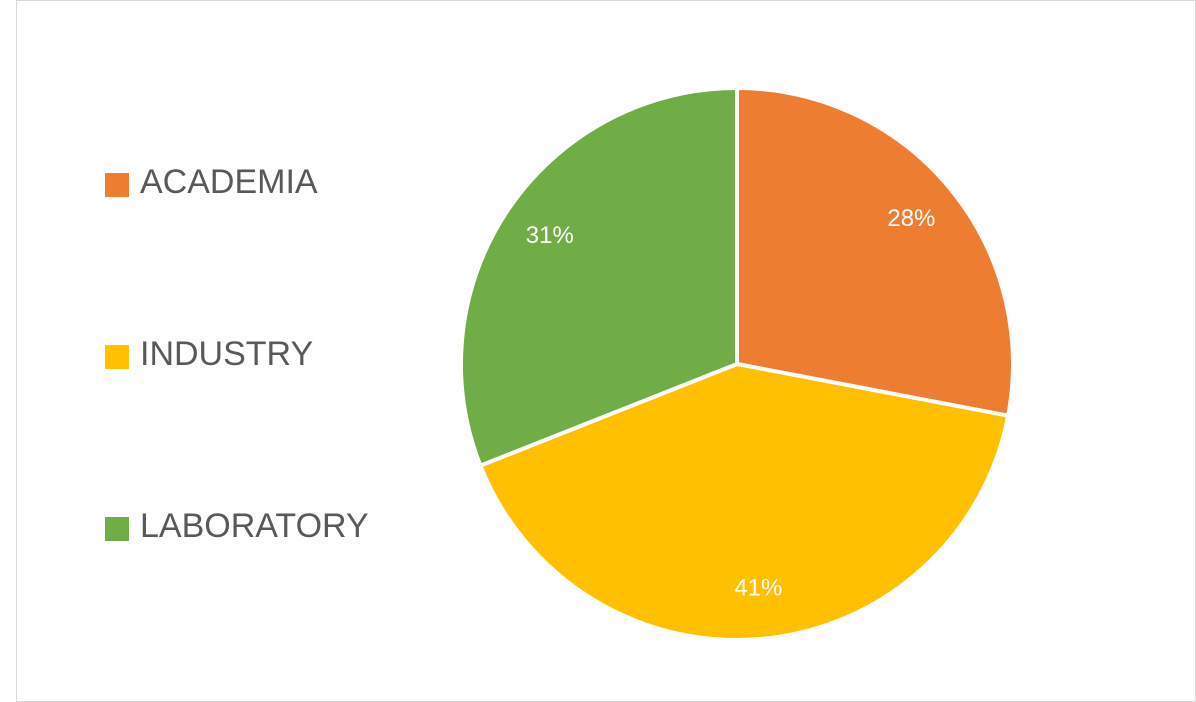 The height and width of the screenshot is (702, 1196). What do you see at coordinates (550, 235) in the screenshot?
I see `data-label: 31%` at bounding box center [550, 235].